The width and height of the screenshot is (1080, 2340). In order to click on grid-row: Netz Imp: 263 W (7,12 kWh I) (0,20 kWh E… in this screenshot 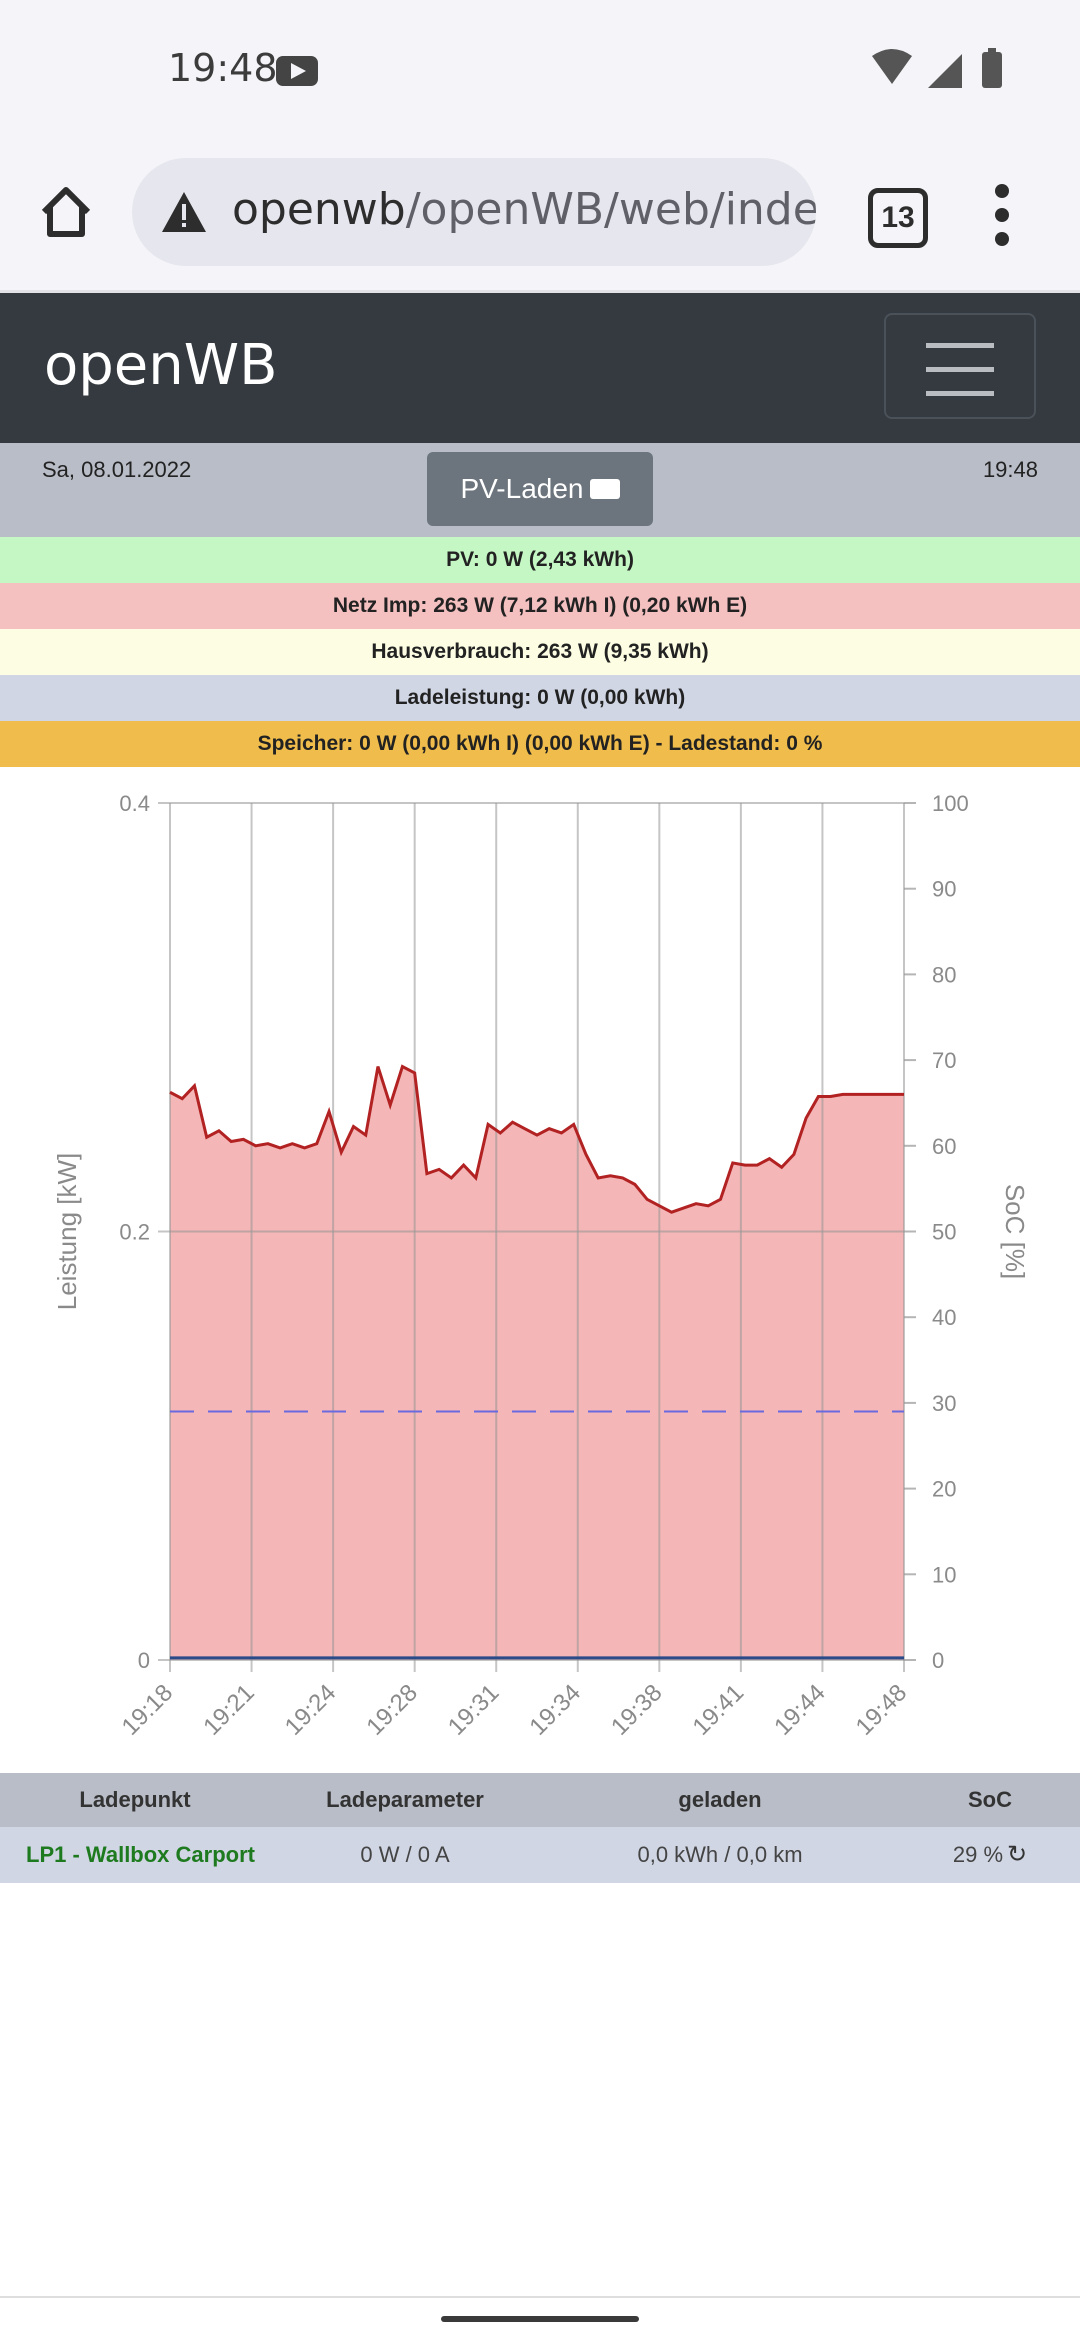, I will do `click(540, 606)`.